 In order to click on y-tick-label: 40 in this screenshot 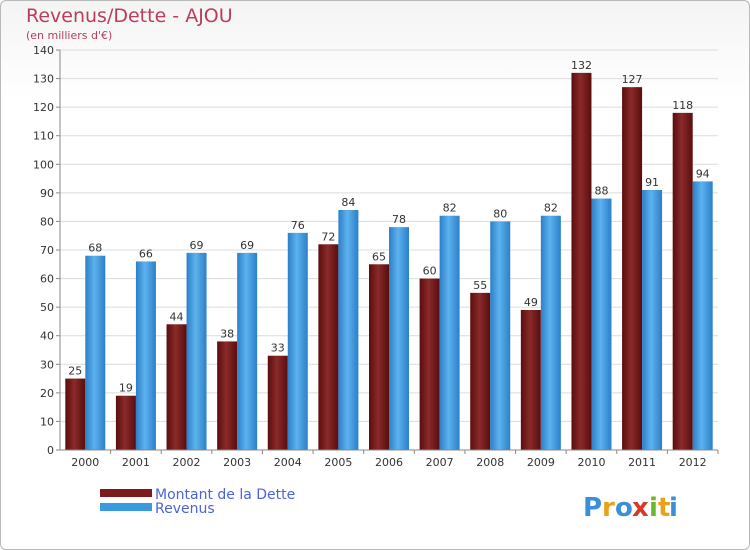, I will do `click(47, 336)`.